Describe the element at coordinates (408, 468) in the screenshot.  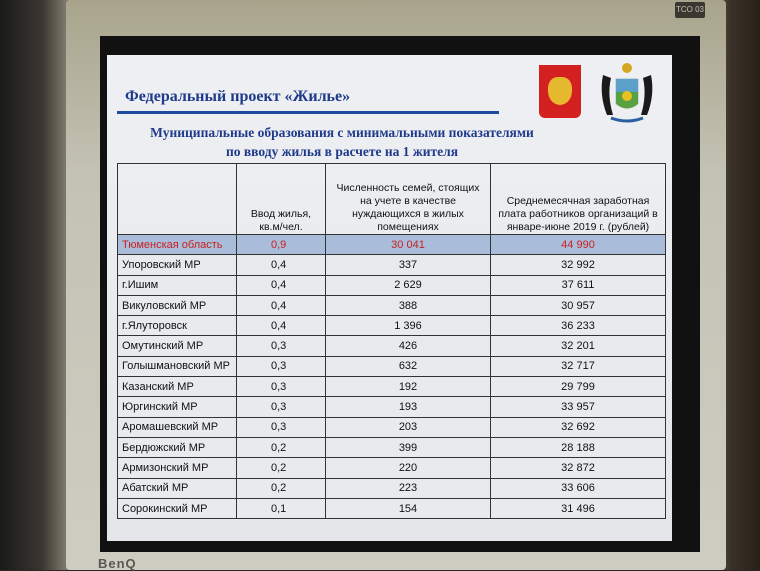
I see `cell-families: 220` at that location.